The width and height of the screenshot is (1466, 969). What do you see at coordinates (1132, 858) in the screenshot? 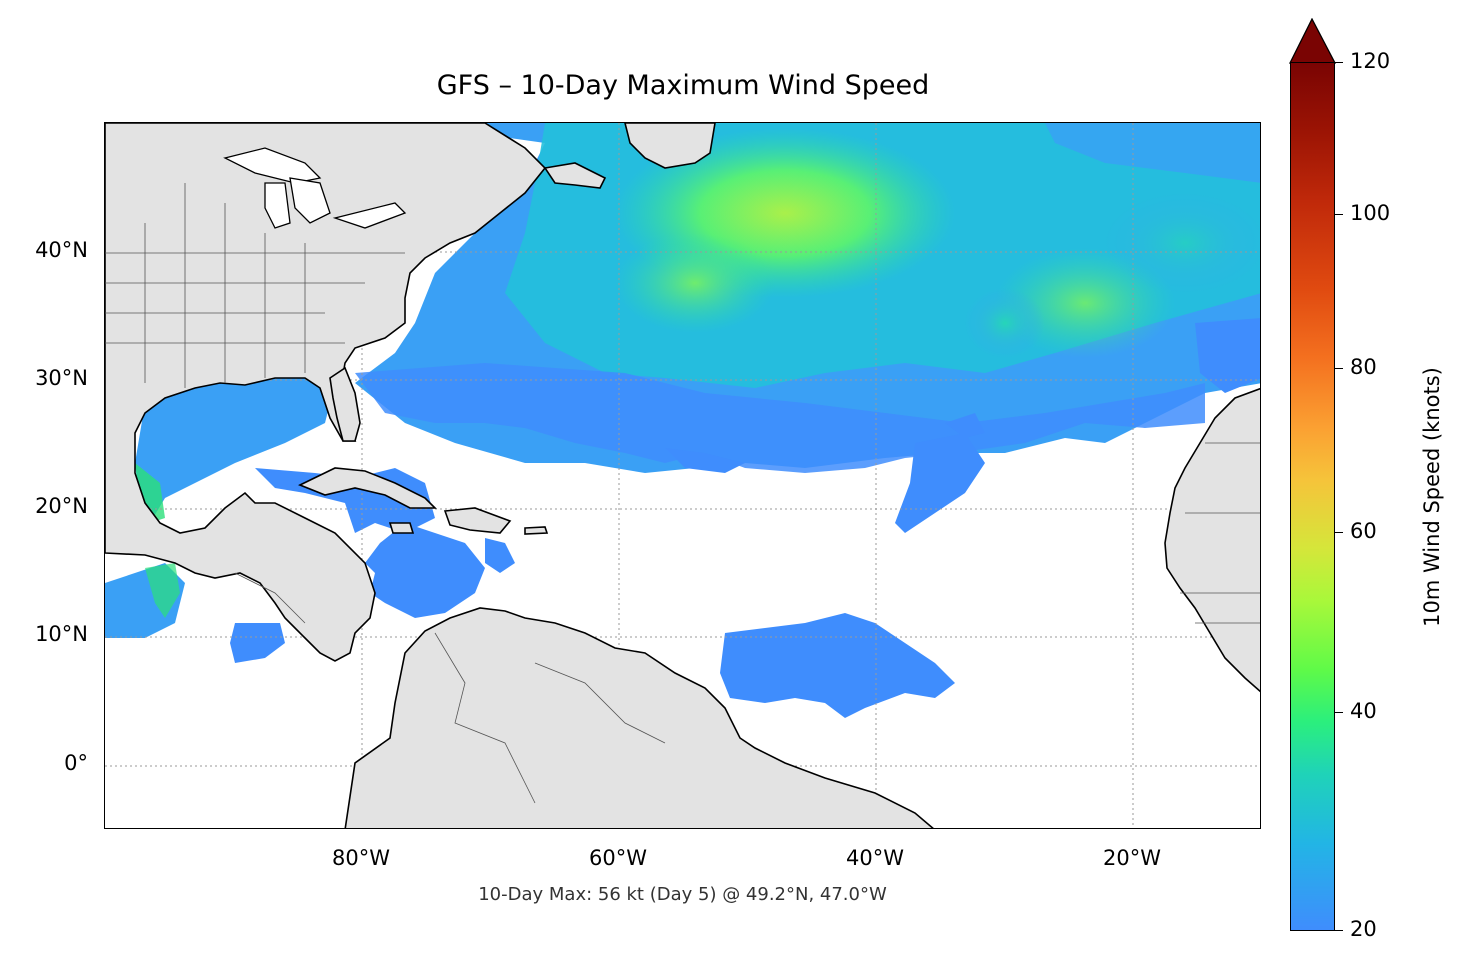
I see `x-tick-label: 20°W` at bounding box center [1132, 858].